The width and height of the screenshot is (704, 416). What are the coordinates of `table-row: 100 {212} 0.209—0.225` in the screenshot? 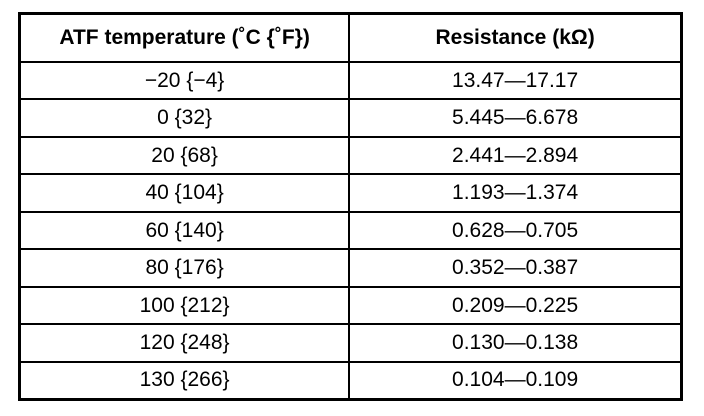 It's located at (350, 305).